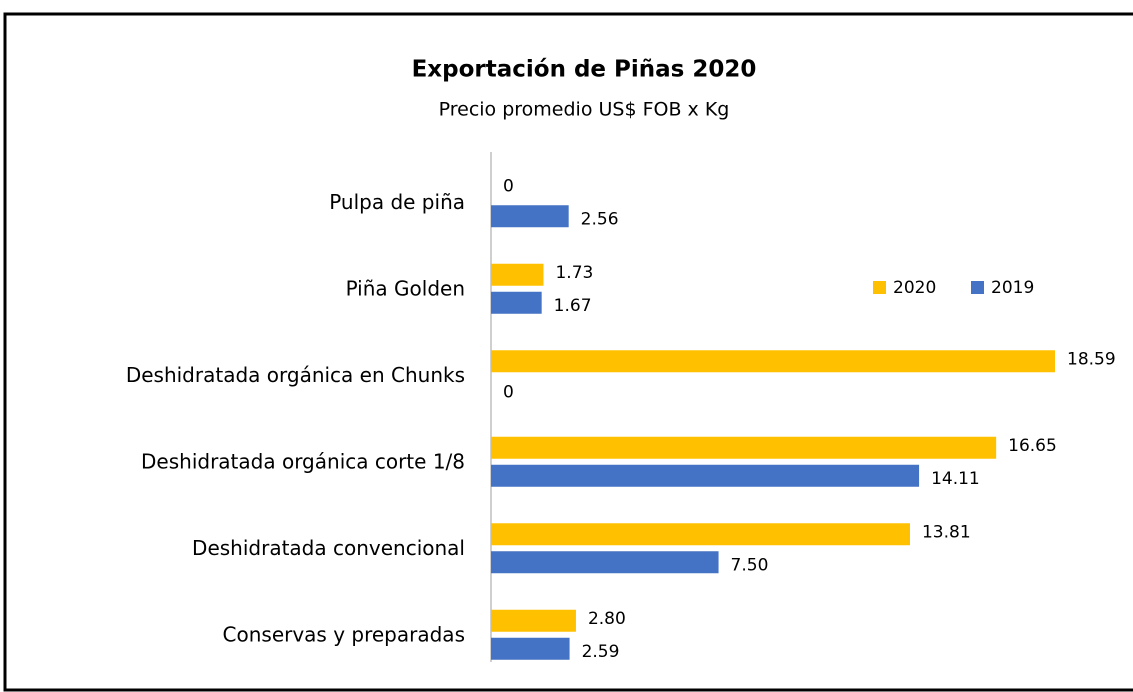 Image resolution: width=1133 pixels, height=692 pixels. What do you see at coordinates (303, 461) in the screenshot?
I see `category-label: Deshidratada orgánica corte 1/8` at bounding box center [303, 461].